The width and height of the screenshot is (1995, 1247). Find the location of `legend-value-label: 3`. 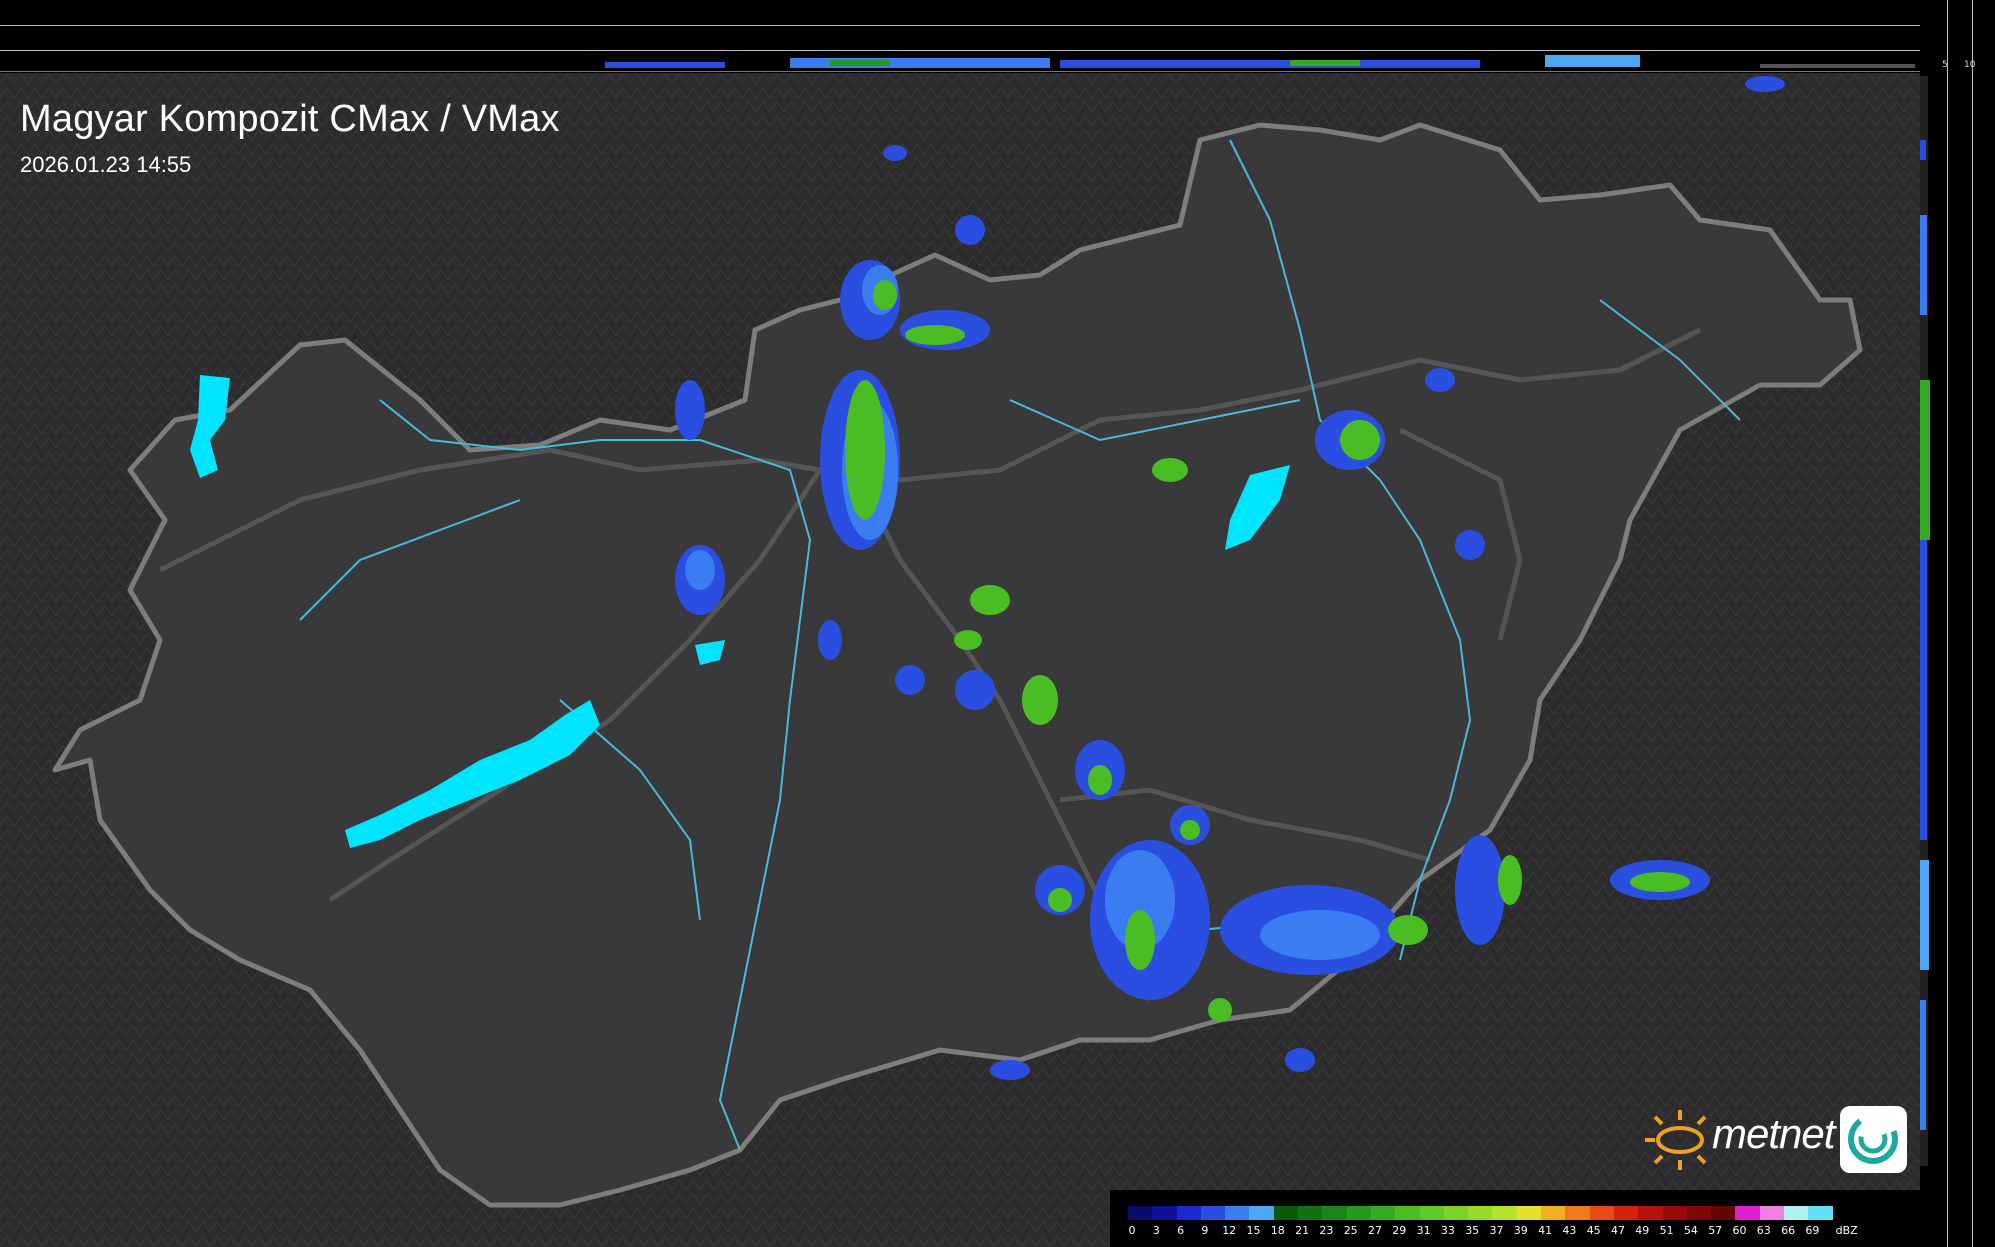

legend-value-label: 3 is located at coordinates (1156, 1230).